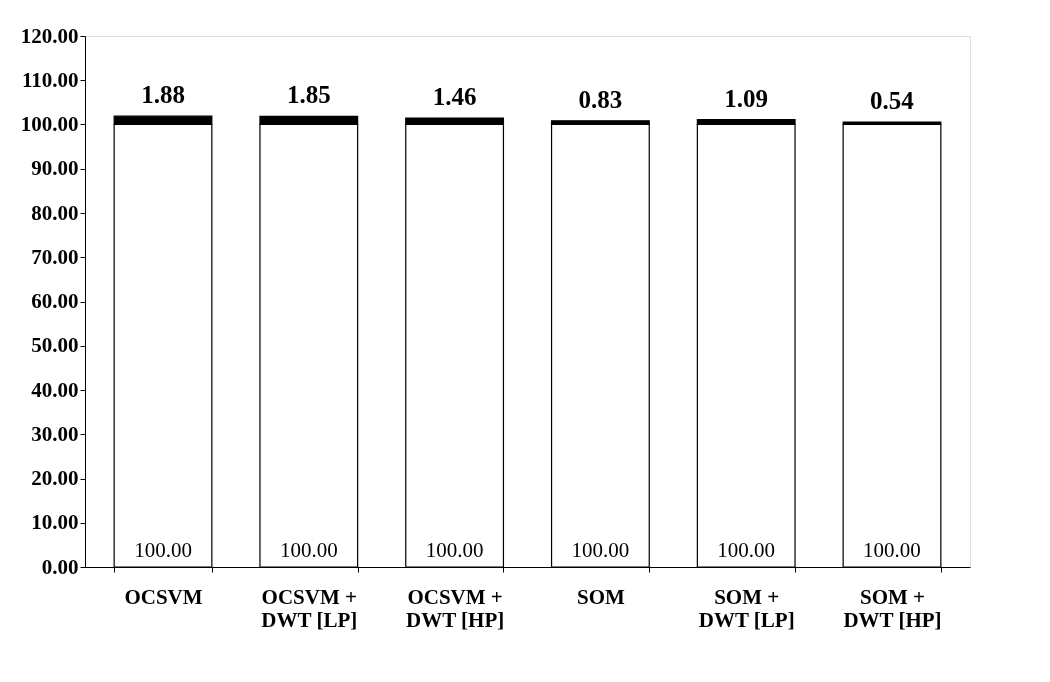 This screenshot has width=1050, height=682. I want to click on x-tick-label: OCSVM + DWT [LP], so click(309, 608).